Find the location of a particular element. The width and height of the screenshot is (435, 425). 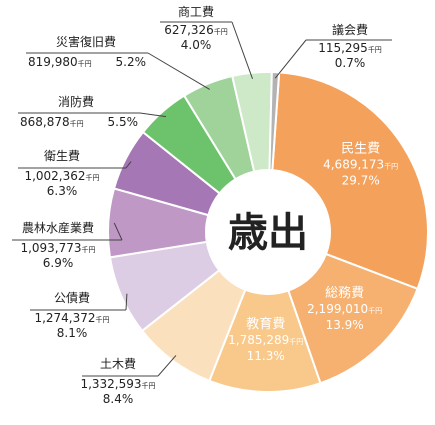

slice-value-minsei: 4,689,173千円 is located at coordinates (360, 165).